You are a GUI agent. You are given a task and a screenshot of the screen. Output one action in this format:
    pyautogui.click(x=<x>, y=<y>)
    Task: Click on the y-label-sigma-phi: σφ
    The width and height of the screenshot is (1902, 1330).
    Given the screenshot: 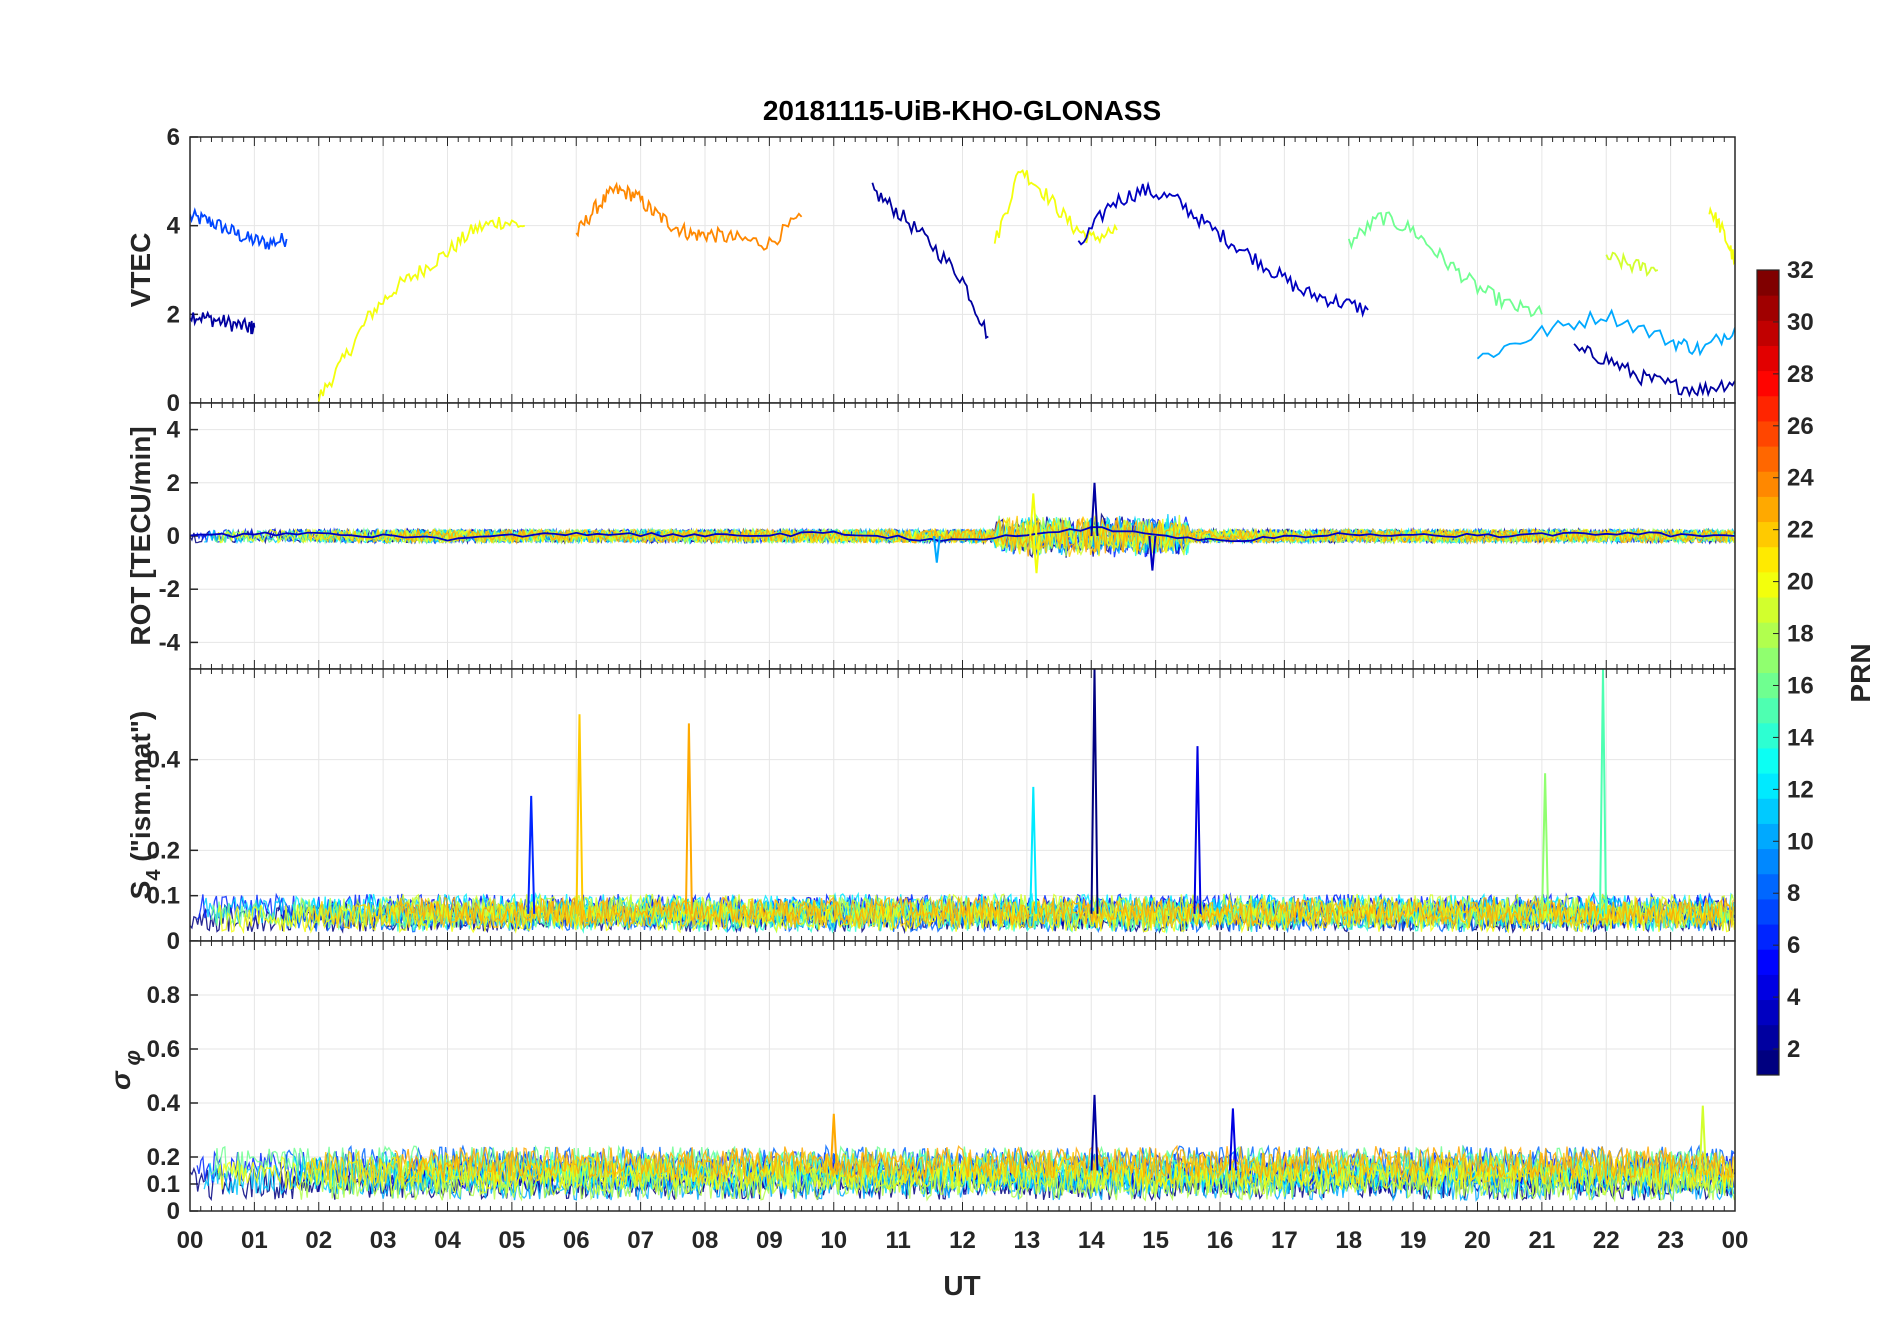 What is the action you would take?
    pyautogui.click(x=125, y=1070)
    